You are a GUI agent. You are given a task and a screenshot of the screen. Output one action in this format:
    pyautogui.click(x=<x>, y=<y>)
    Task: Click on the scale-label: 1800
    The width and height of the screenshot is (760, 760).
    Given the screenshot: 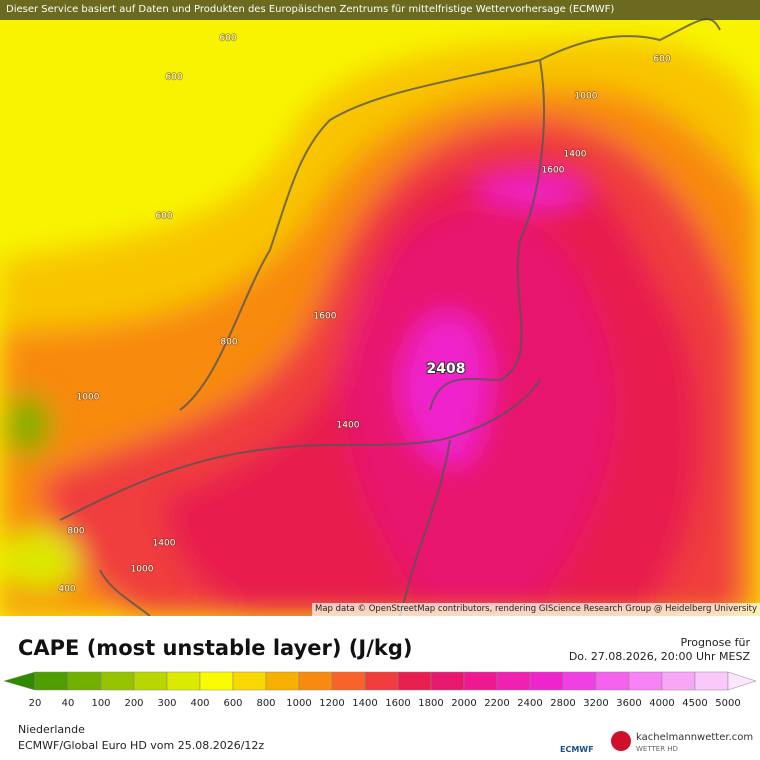 What is the action you would take?
    pyautogui.click(x=430, y=703)
    